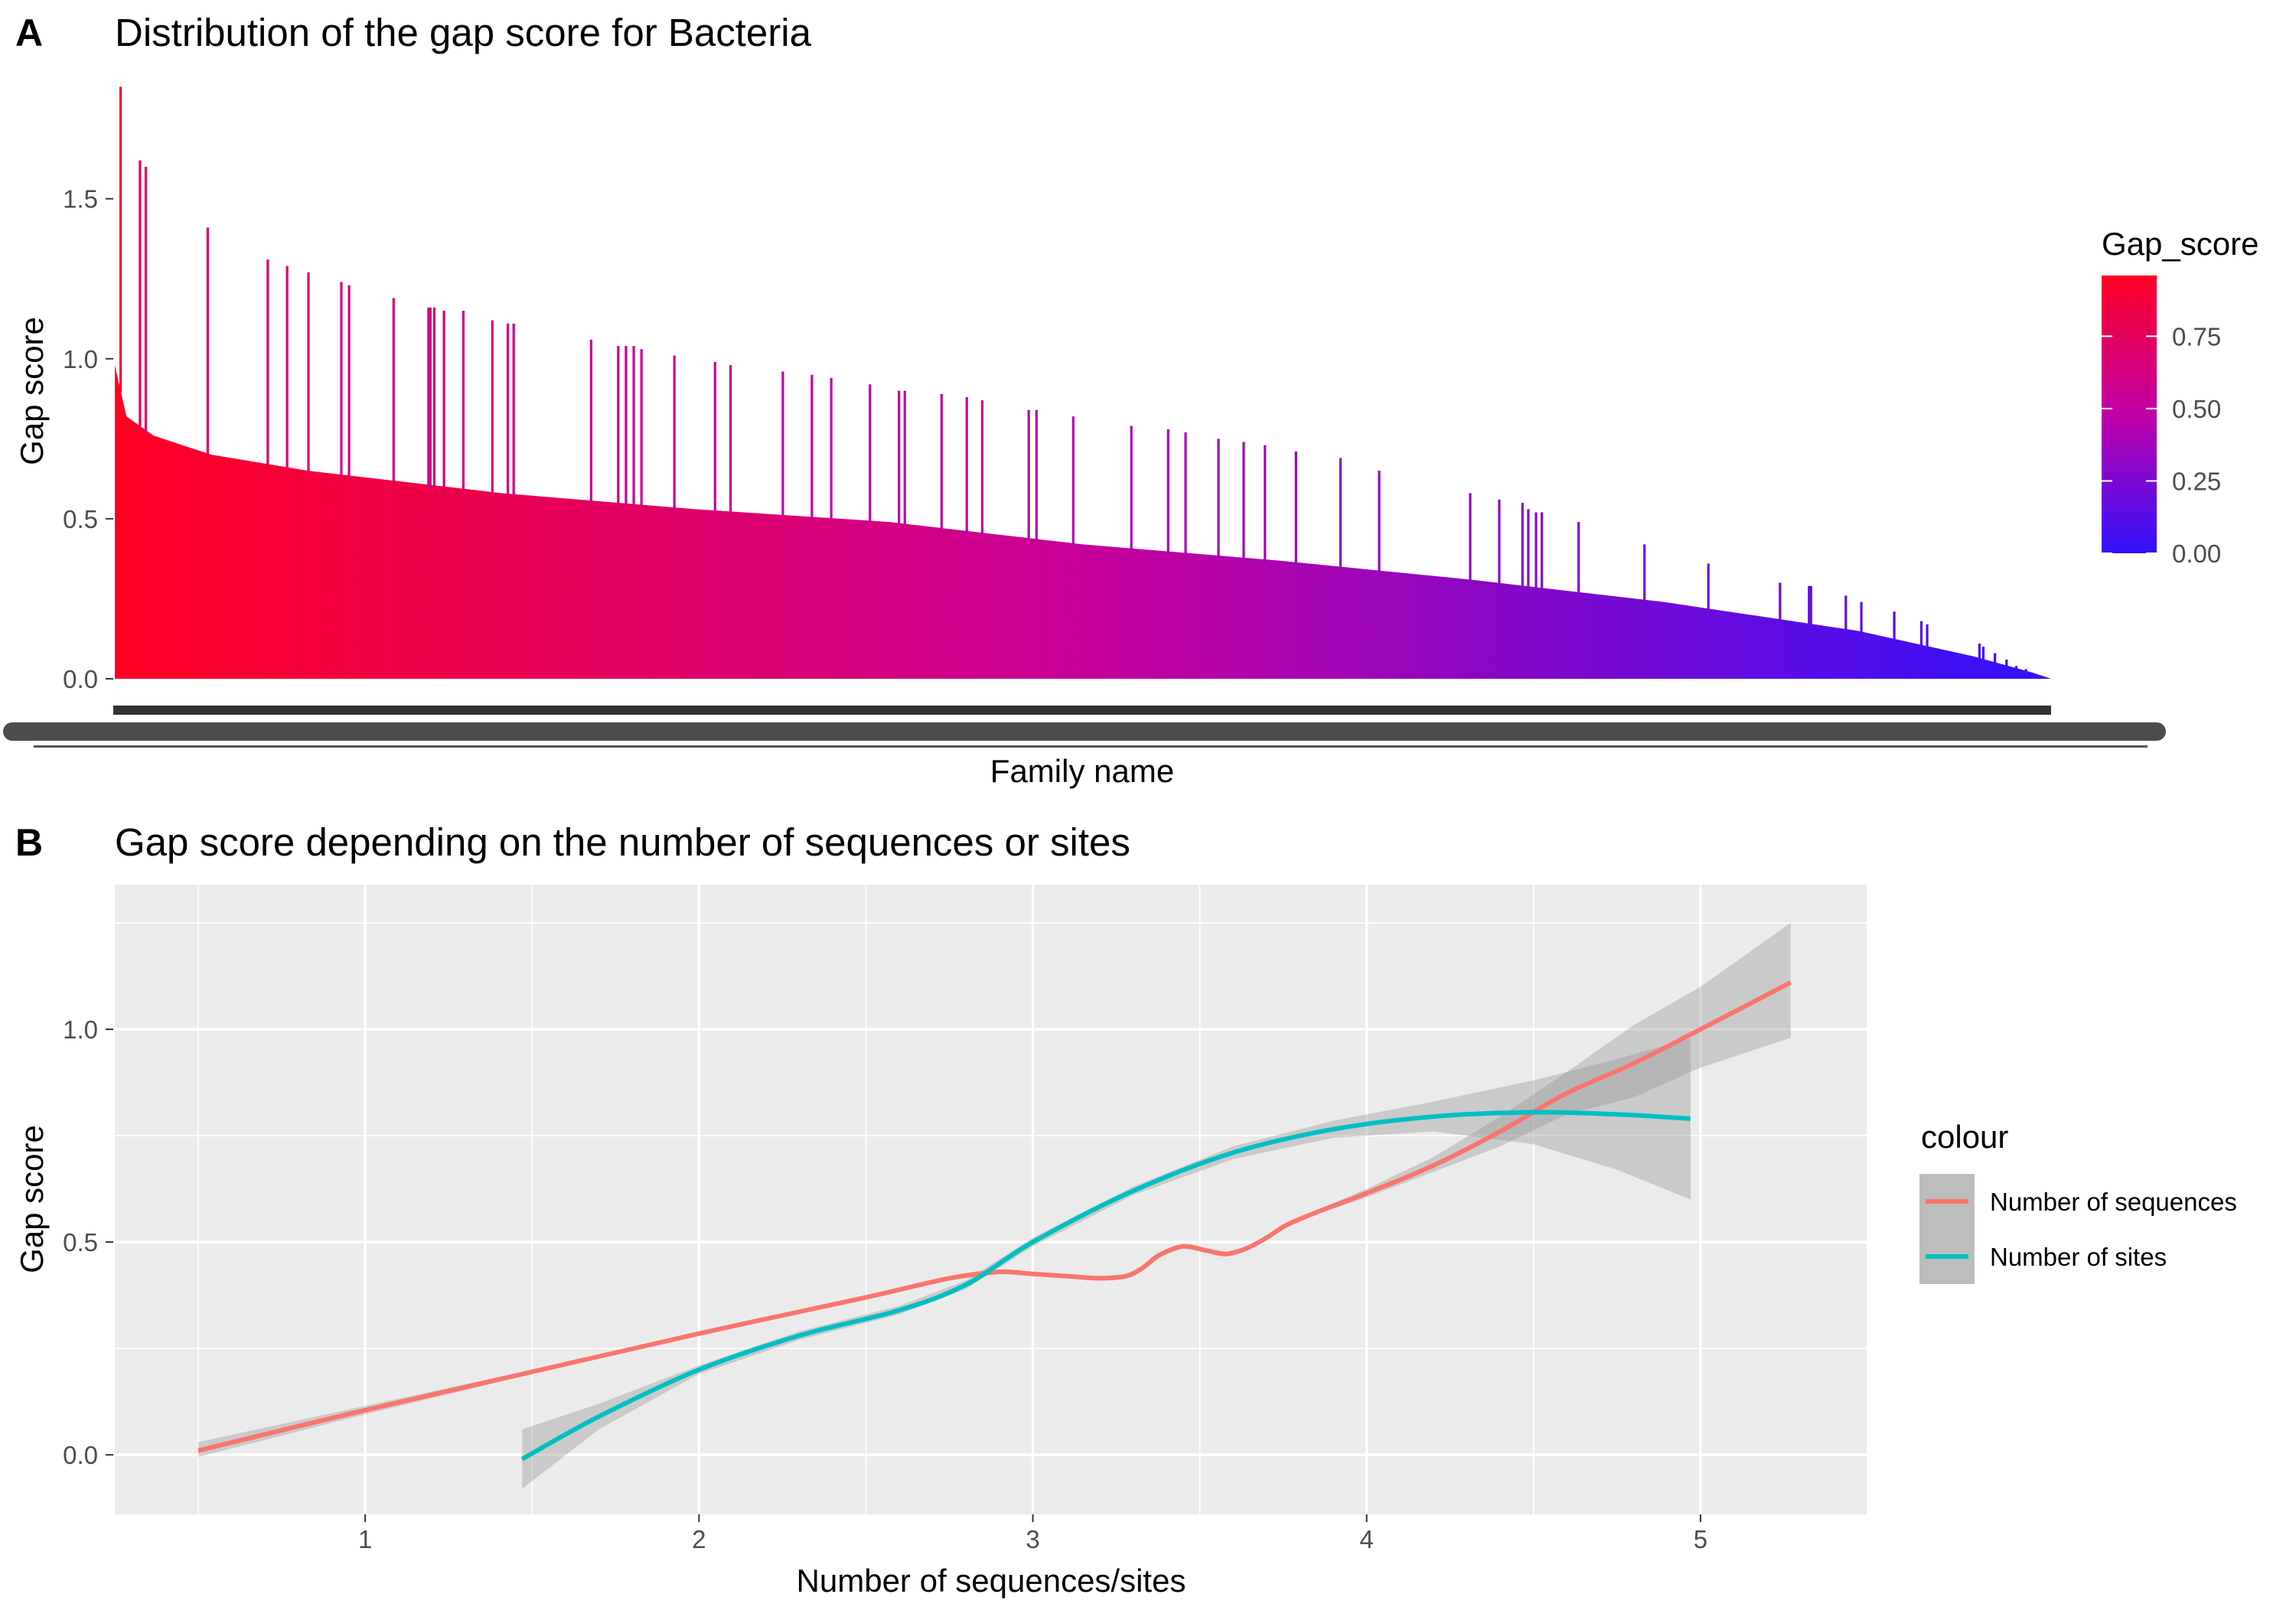 The image size is (2296, 1607). Describe the element at coordinates (80, 1455) in the screenshot. I see `panel-b-y-tick-label: 0.0` at that location.